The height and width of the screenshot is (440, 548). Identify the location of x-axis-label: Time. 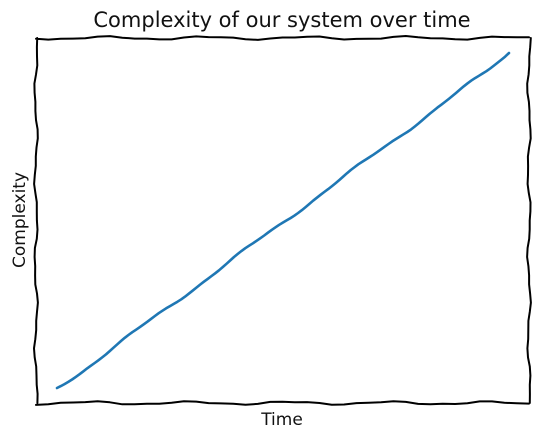
(281, 420).